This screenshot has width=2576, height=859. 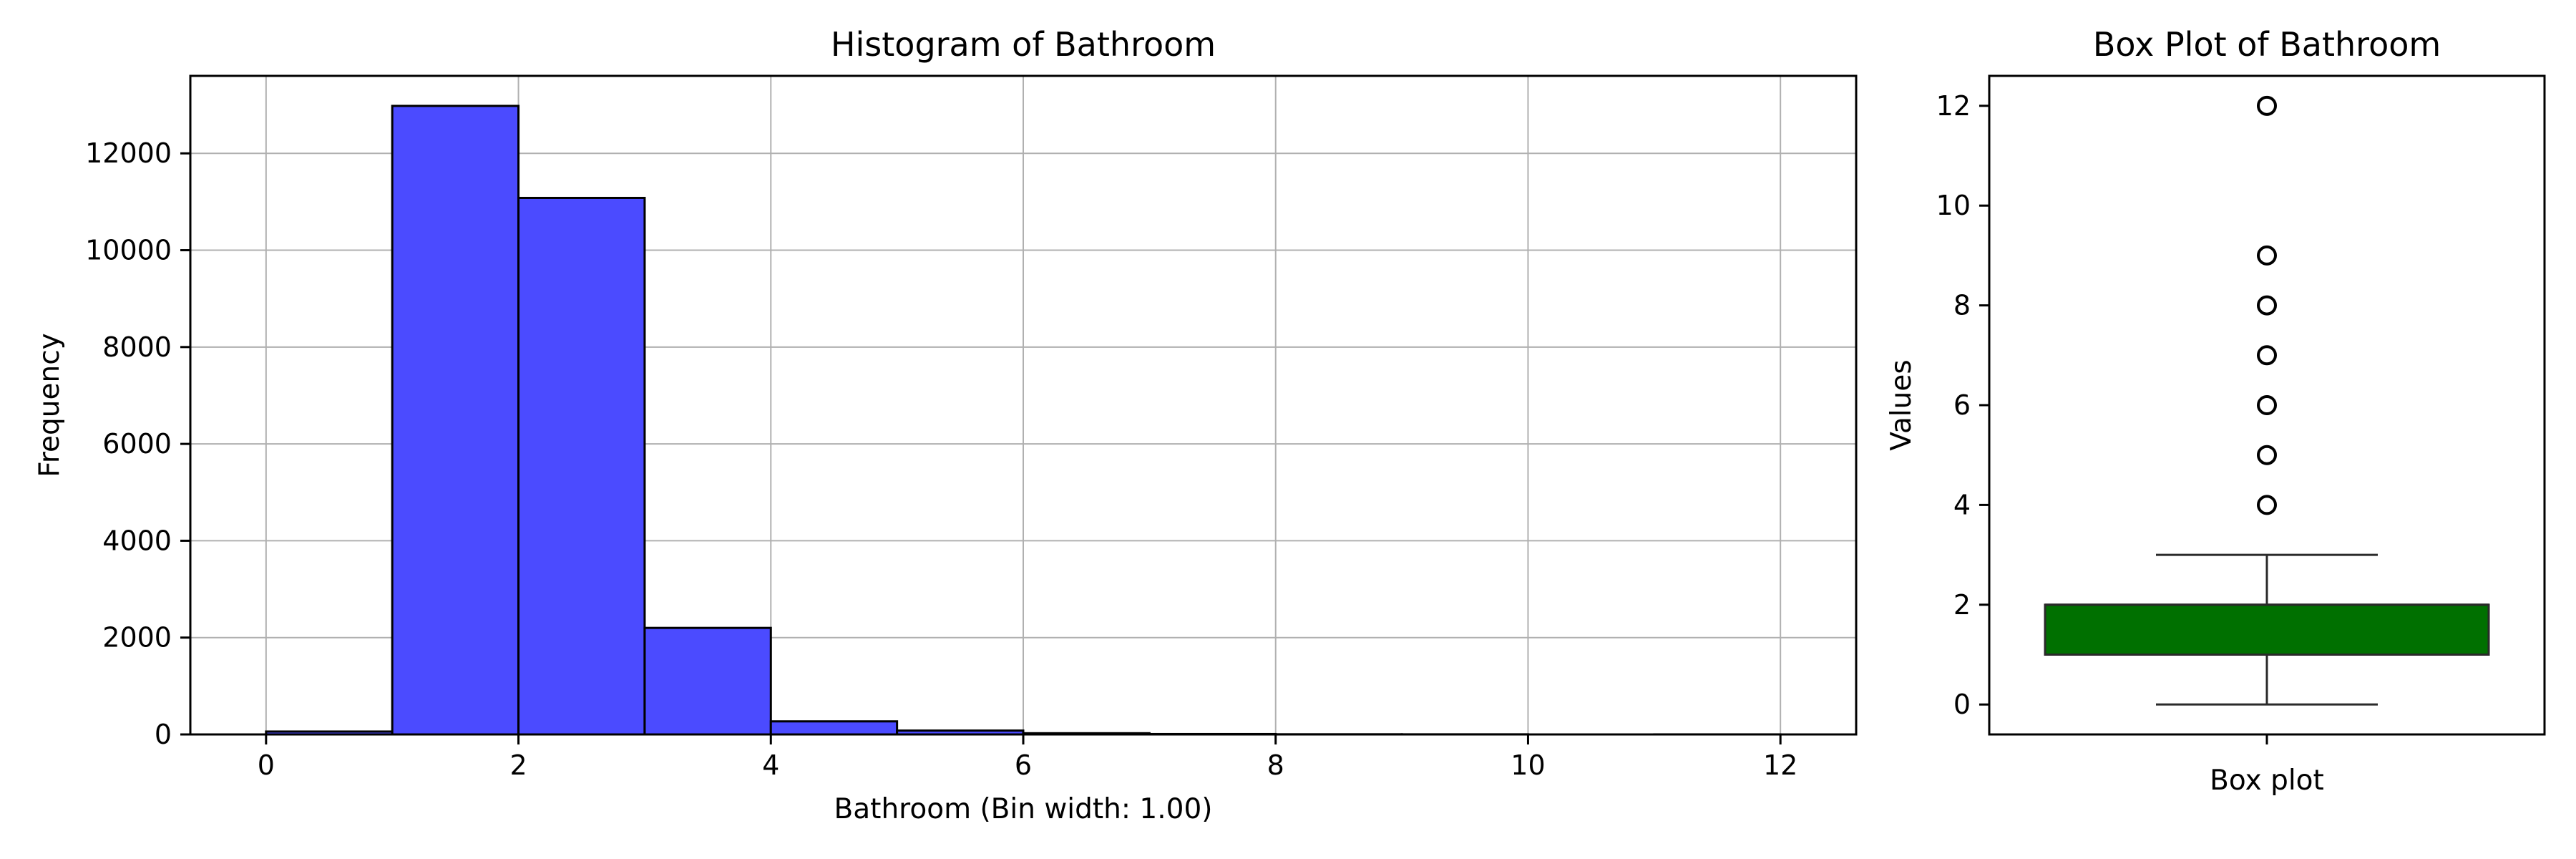 I want to click on histogram-y-tick-label: 2000, so click(x=137, y=638).